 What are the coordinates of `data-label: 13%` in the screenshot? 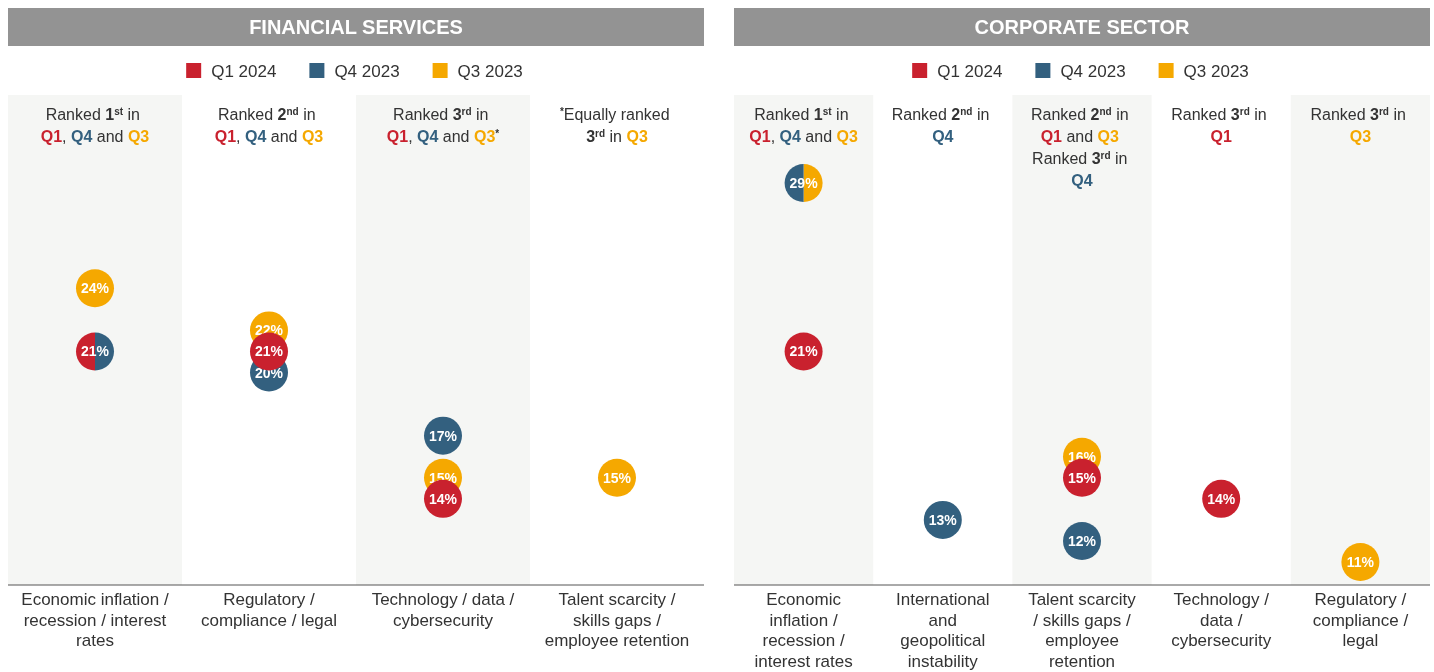 It's located at (943, 519).